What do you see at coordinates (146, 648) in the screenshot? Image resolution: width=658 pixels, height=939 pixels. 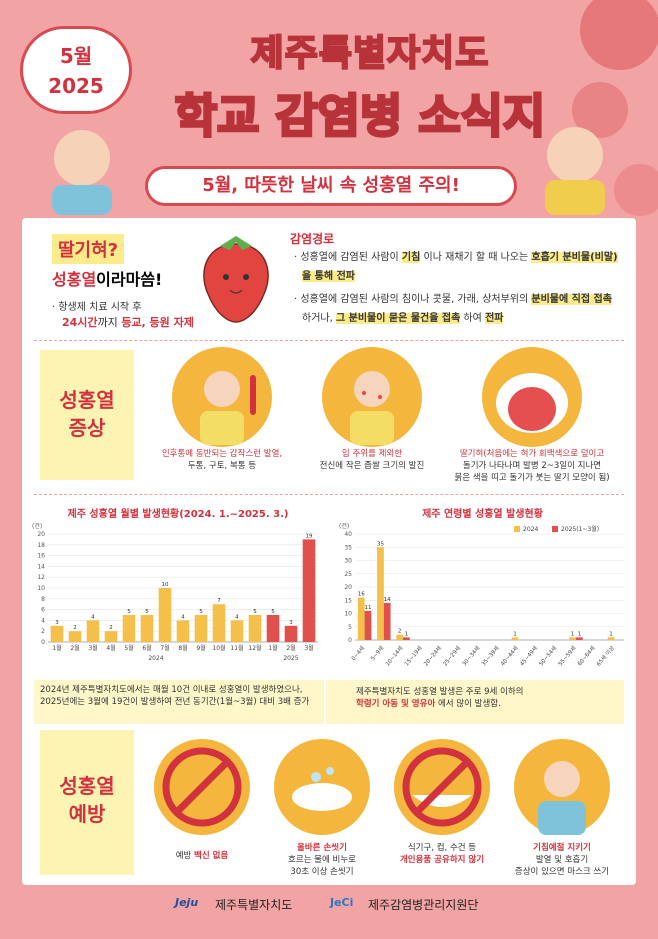 I see `x-tick-label: 6월` at bounding box center [146, 648].